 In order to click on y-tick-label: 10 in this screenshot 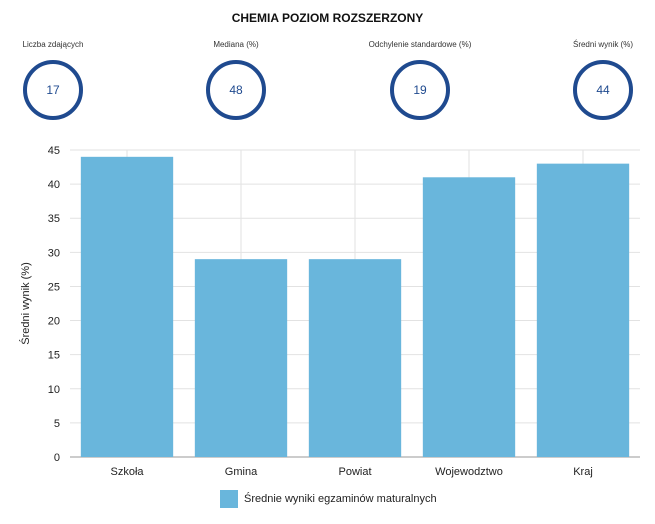, I will do `click(54, 390)`.